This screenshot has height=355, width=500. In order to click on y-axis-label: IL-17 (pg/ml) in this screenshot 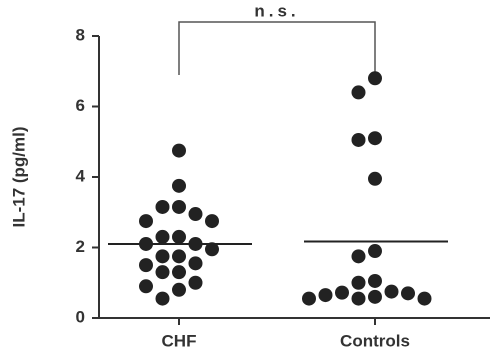, I will do `click(18, 176)`.